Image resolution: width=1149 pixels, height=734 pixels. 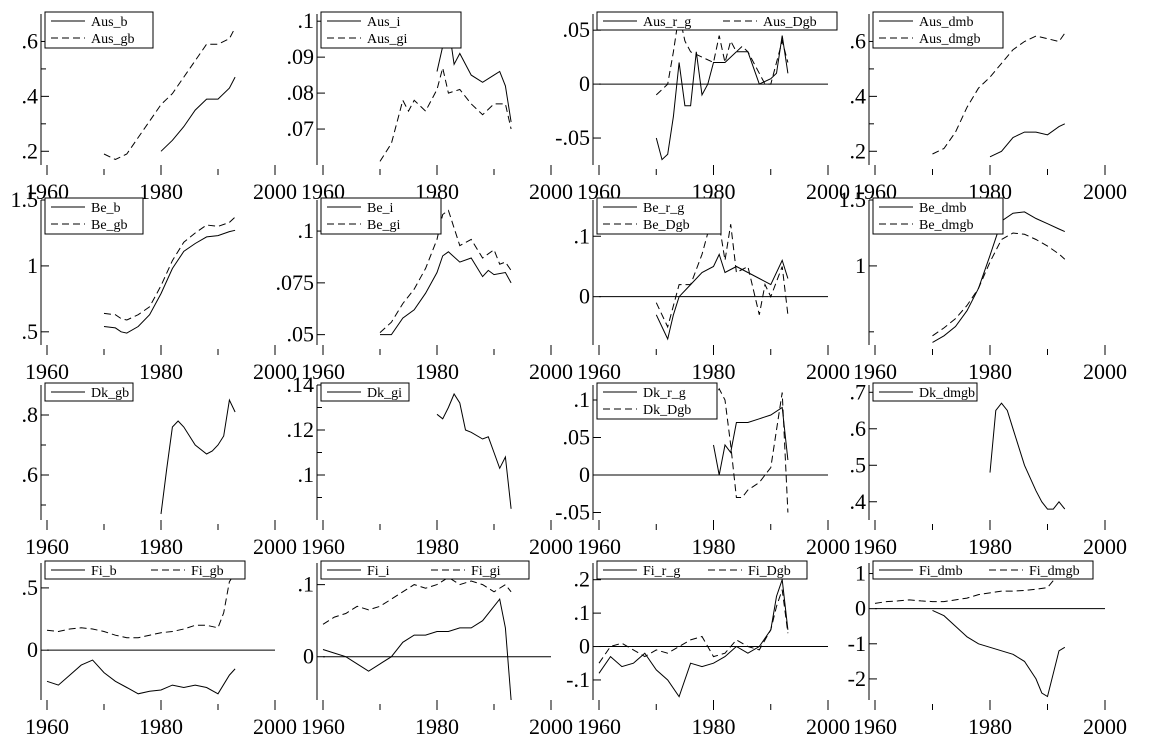 I want to click on legend-label: Dk_gb, so click(x=110, y=393).